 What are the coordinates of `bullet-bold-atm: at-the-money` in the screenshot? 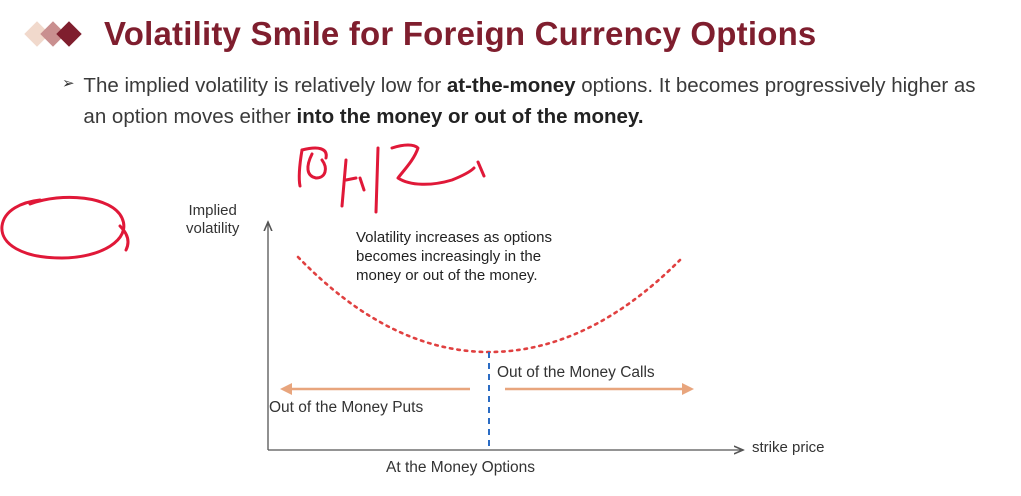 It's located at (511, 85).